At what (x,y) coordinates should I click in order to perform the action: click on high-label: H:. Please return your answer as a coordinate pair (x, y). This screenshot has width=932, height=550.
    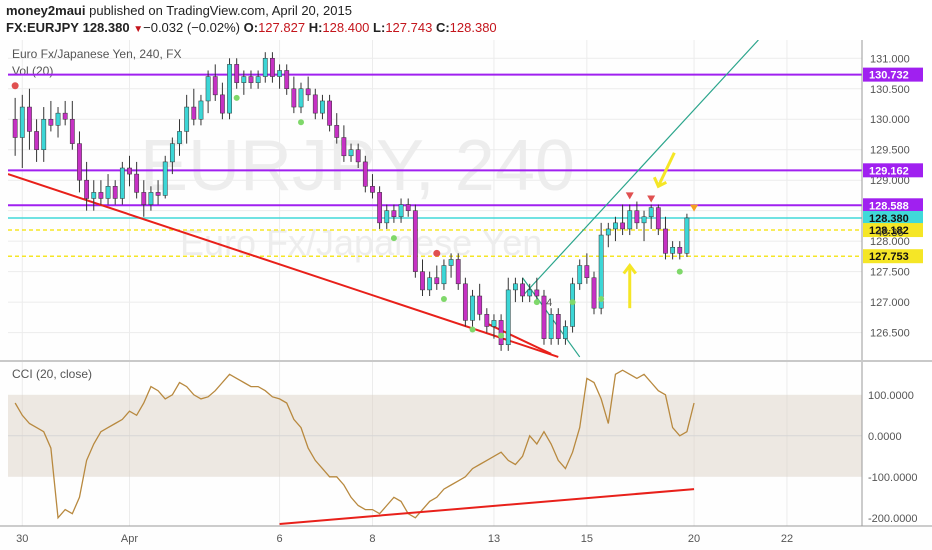
    Looking at the image, I should click on (315, 27).